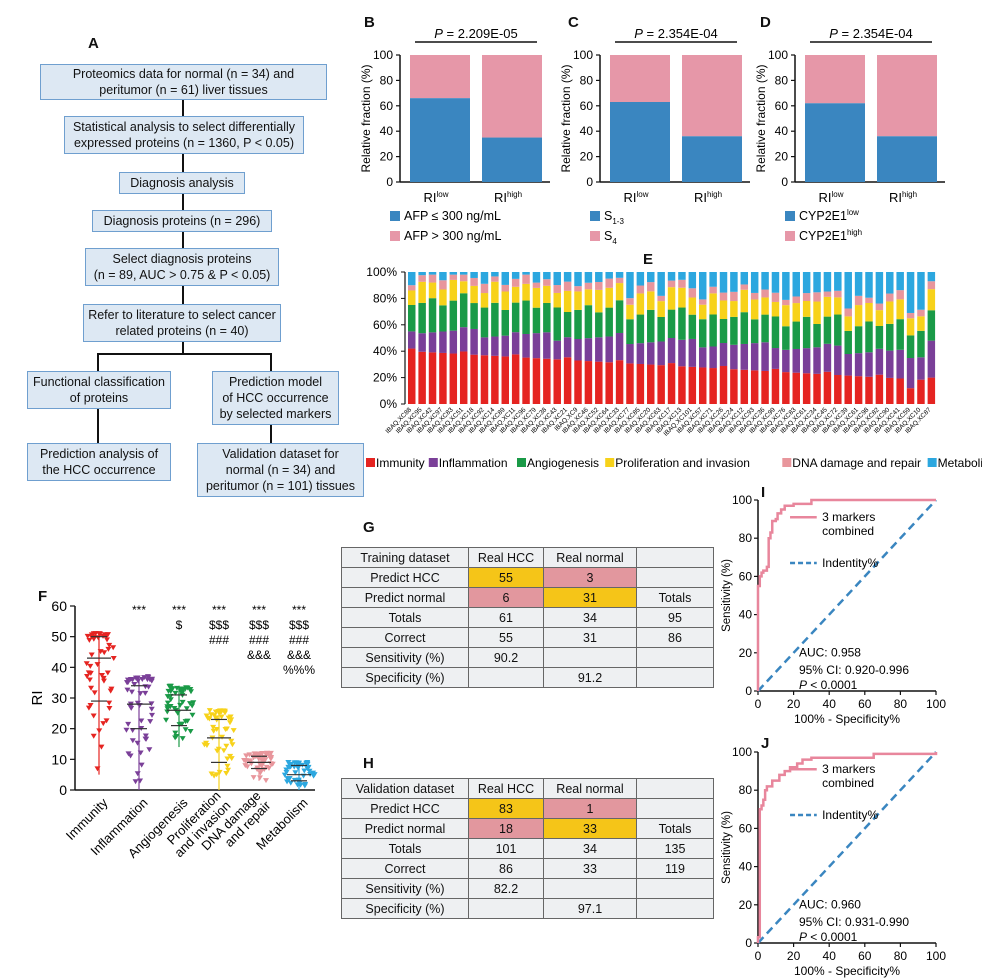 This screenshot has width=982, height=979. I want to click on ci-text: 95% CI: 0.920-0.996, so click(854, 670).